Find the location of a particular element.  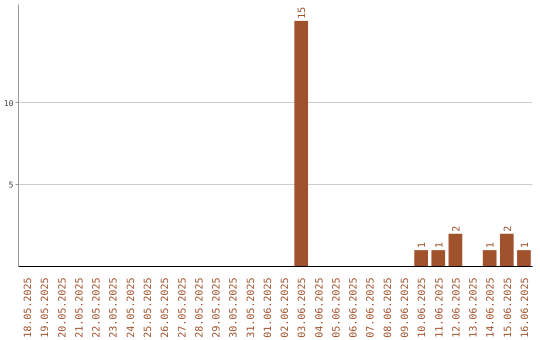

x-tick-label: 03.06.2025 is located at coordinates (302, 307).